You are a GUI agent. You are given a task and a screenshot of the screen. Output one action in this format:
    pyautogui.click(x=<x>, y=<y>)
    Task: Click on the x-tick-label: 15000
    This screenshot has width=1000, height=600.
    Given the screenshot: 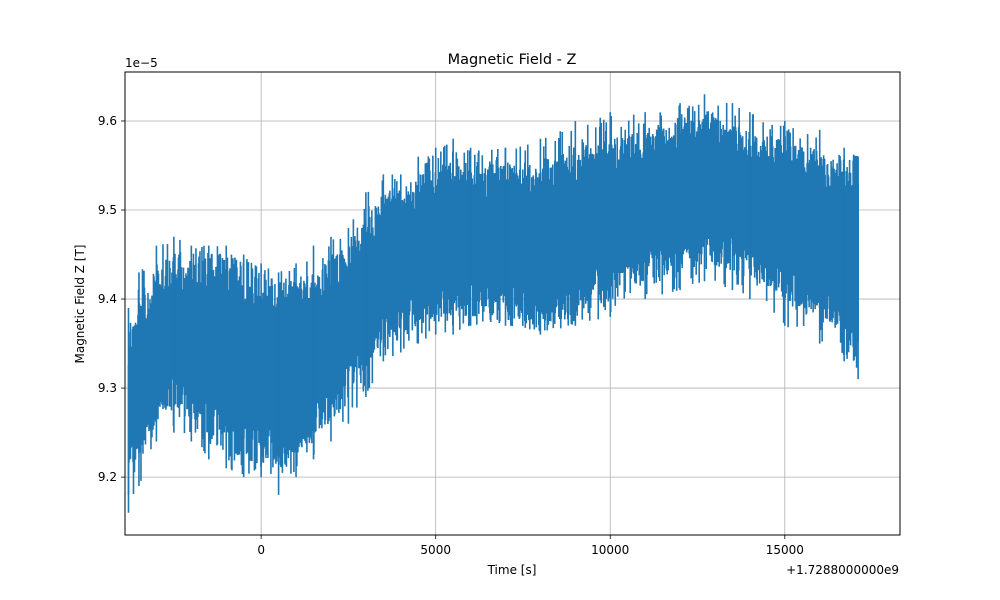 What is the action you would take?
    pyautogui.click(x=785, y=550)
    